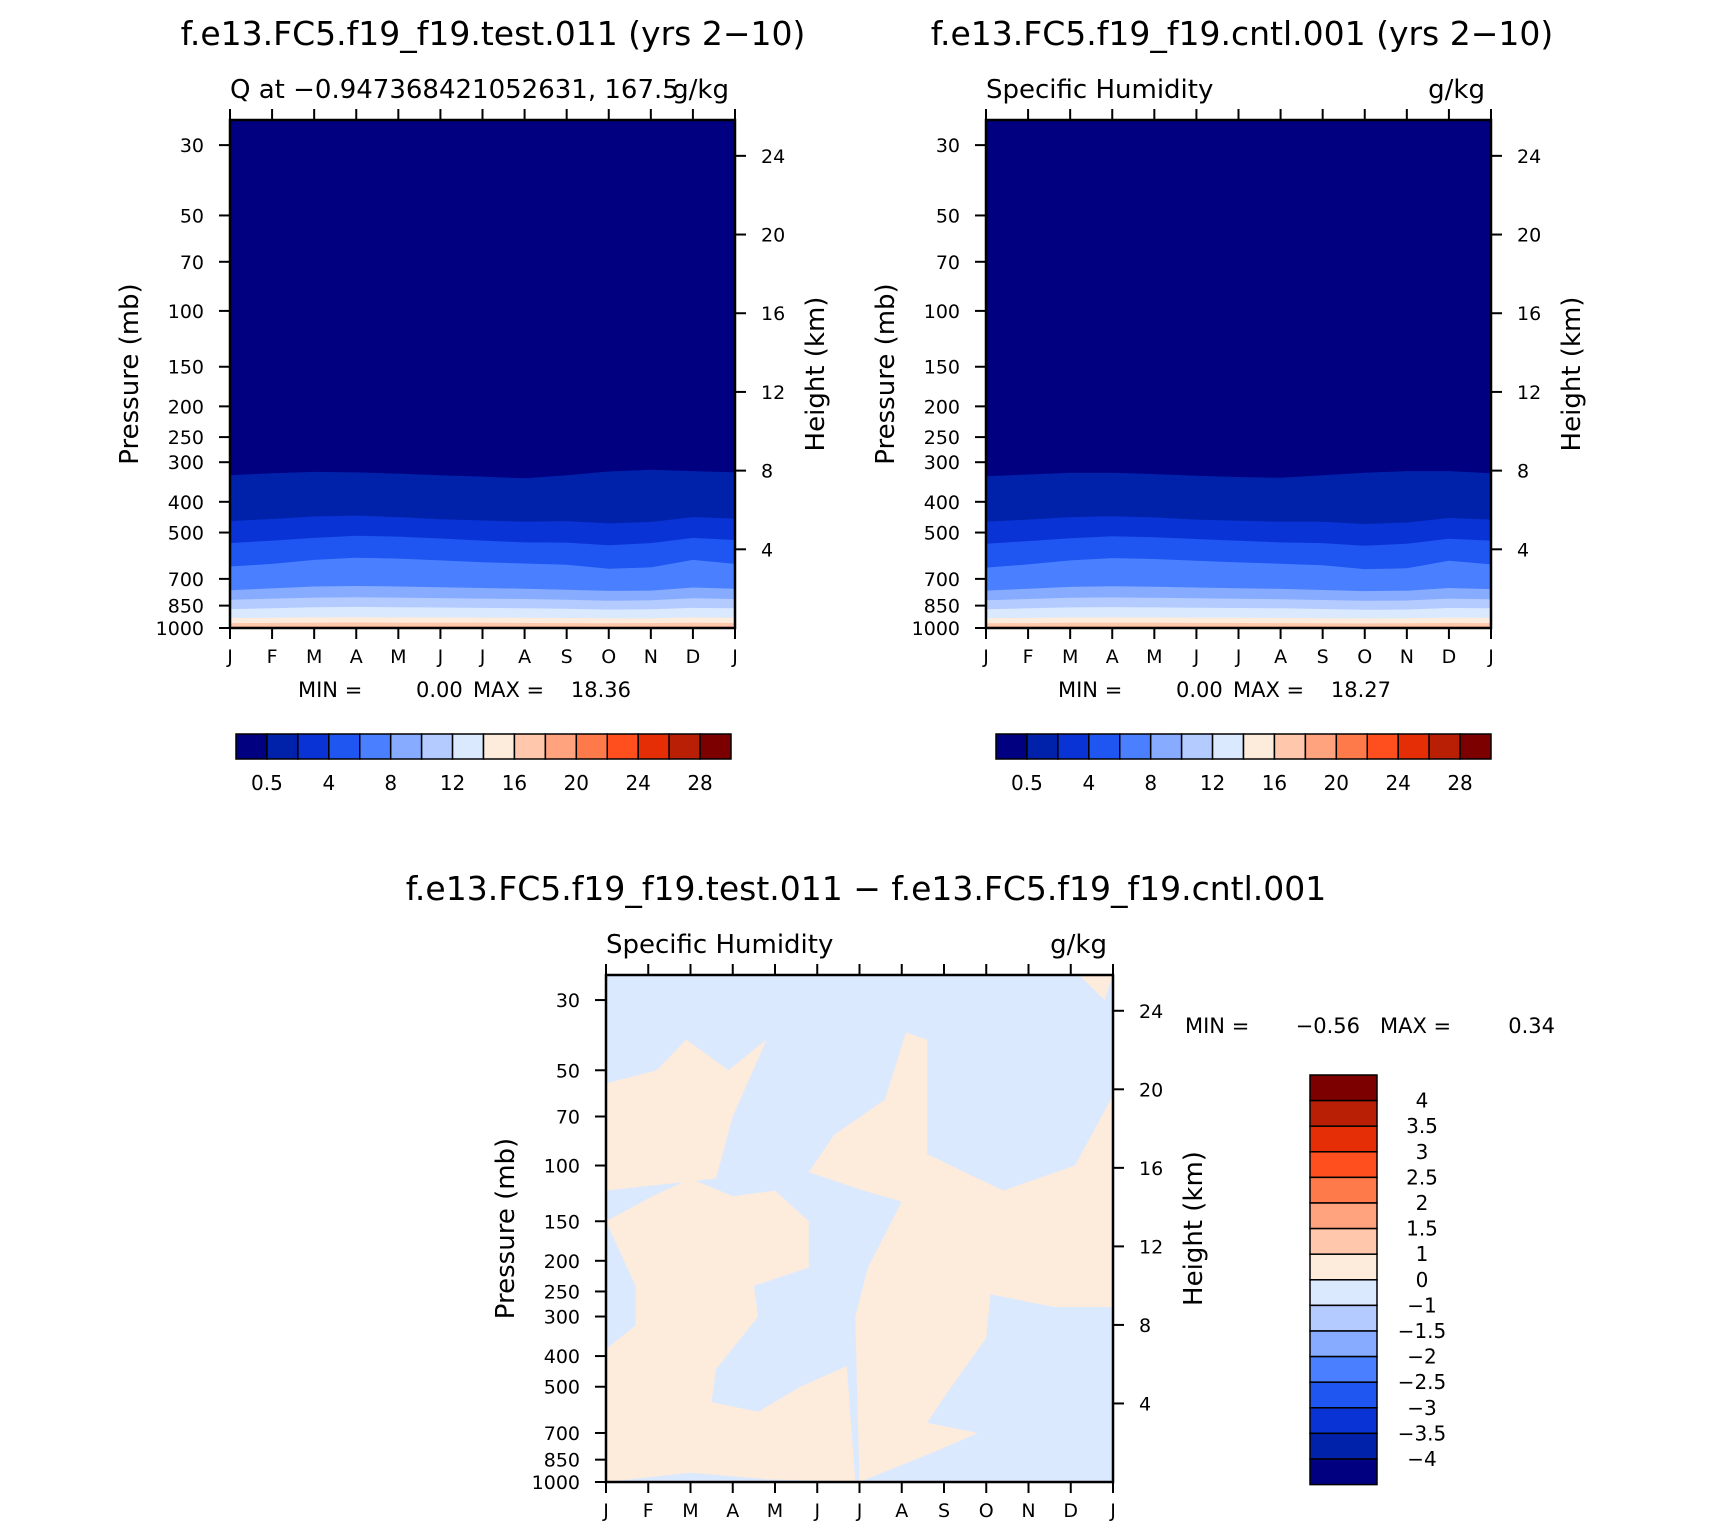  I want to click on panel-3-min-label: MIN =, so click(1217, 1026).